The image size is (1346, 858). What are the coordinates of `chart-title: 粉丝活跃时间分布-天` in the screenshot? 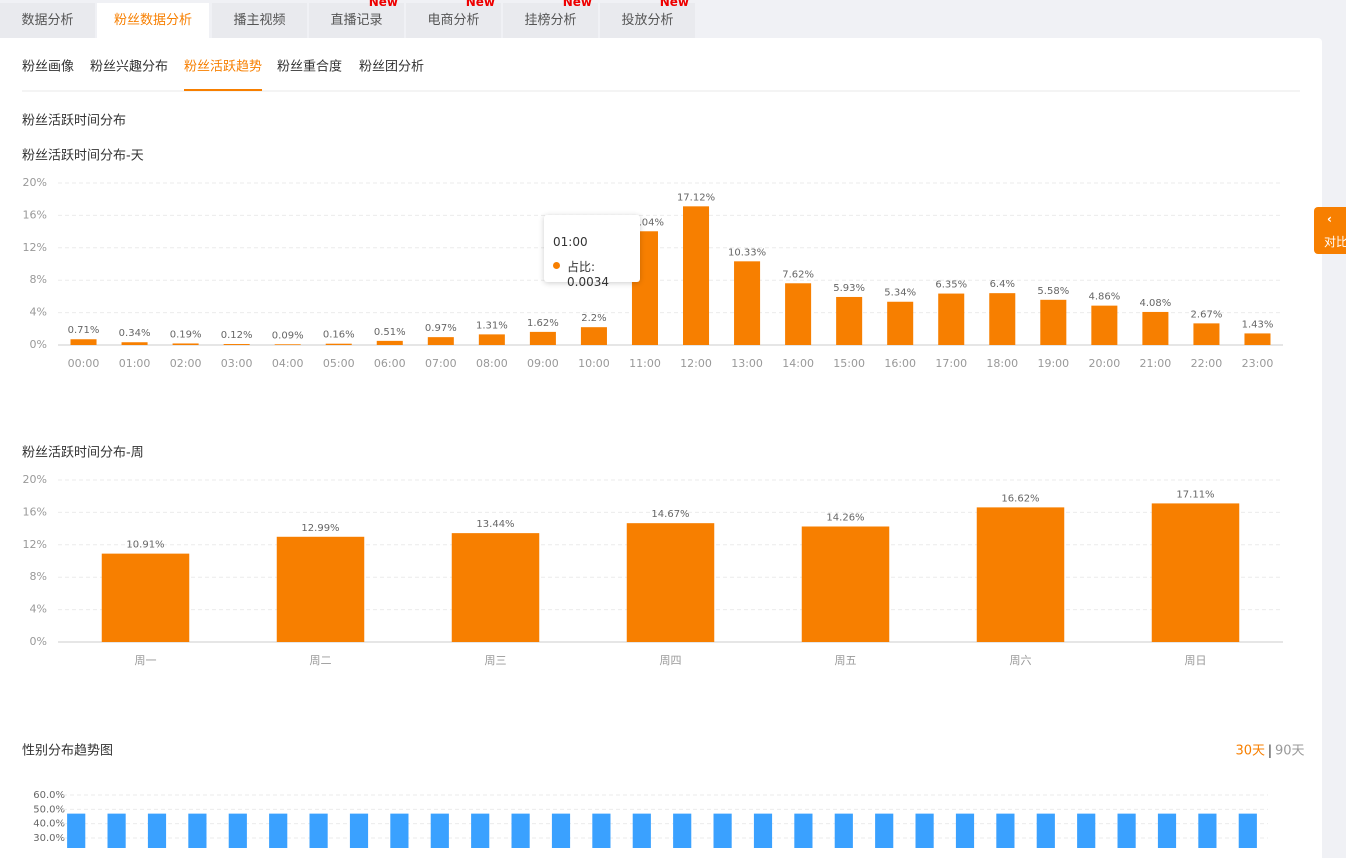 It's located at (83, 156).